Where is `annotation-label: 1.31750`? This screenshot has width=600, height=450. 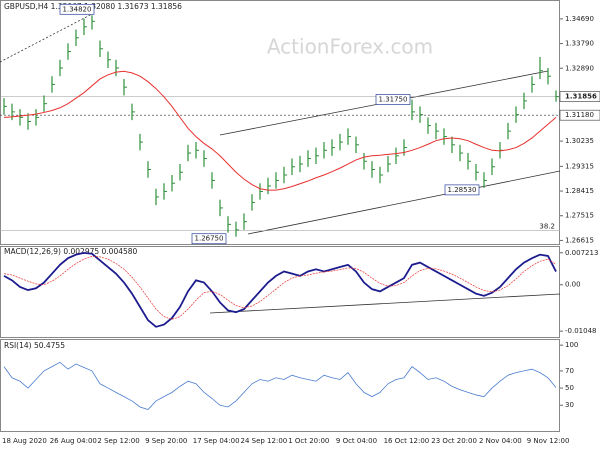
annotation-label: 1.31750 is located at coordinates (393, 100).